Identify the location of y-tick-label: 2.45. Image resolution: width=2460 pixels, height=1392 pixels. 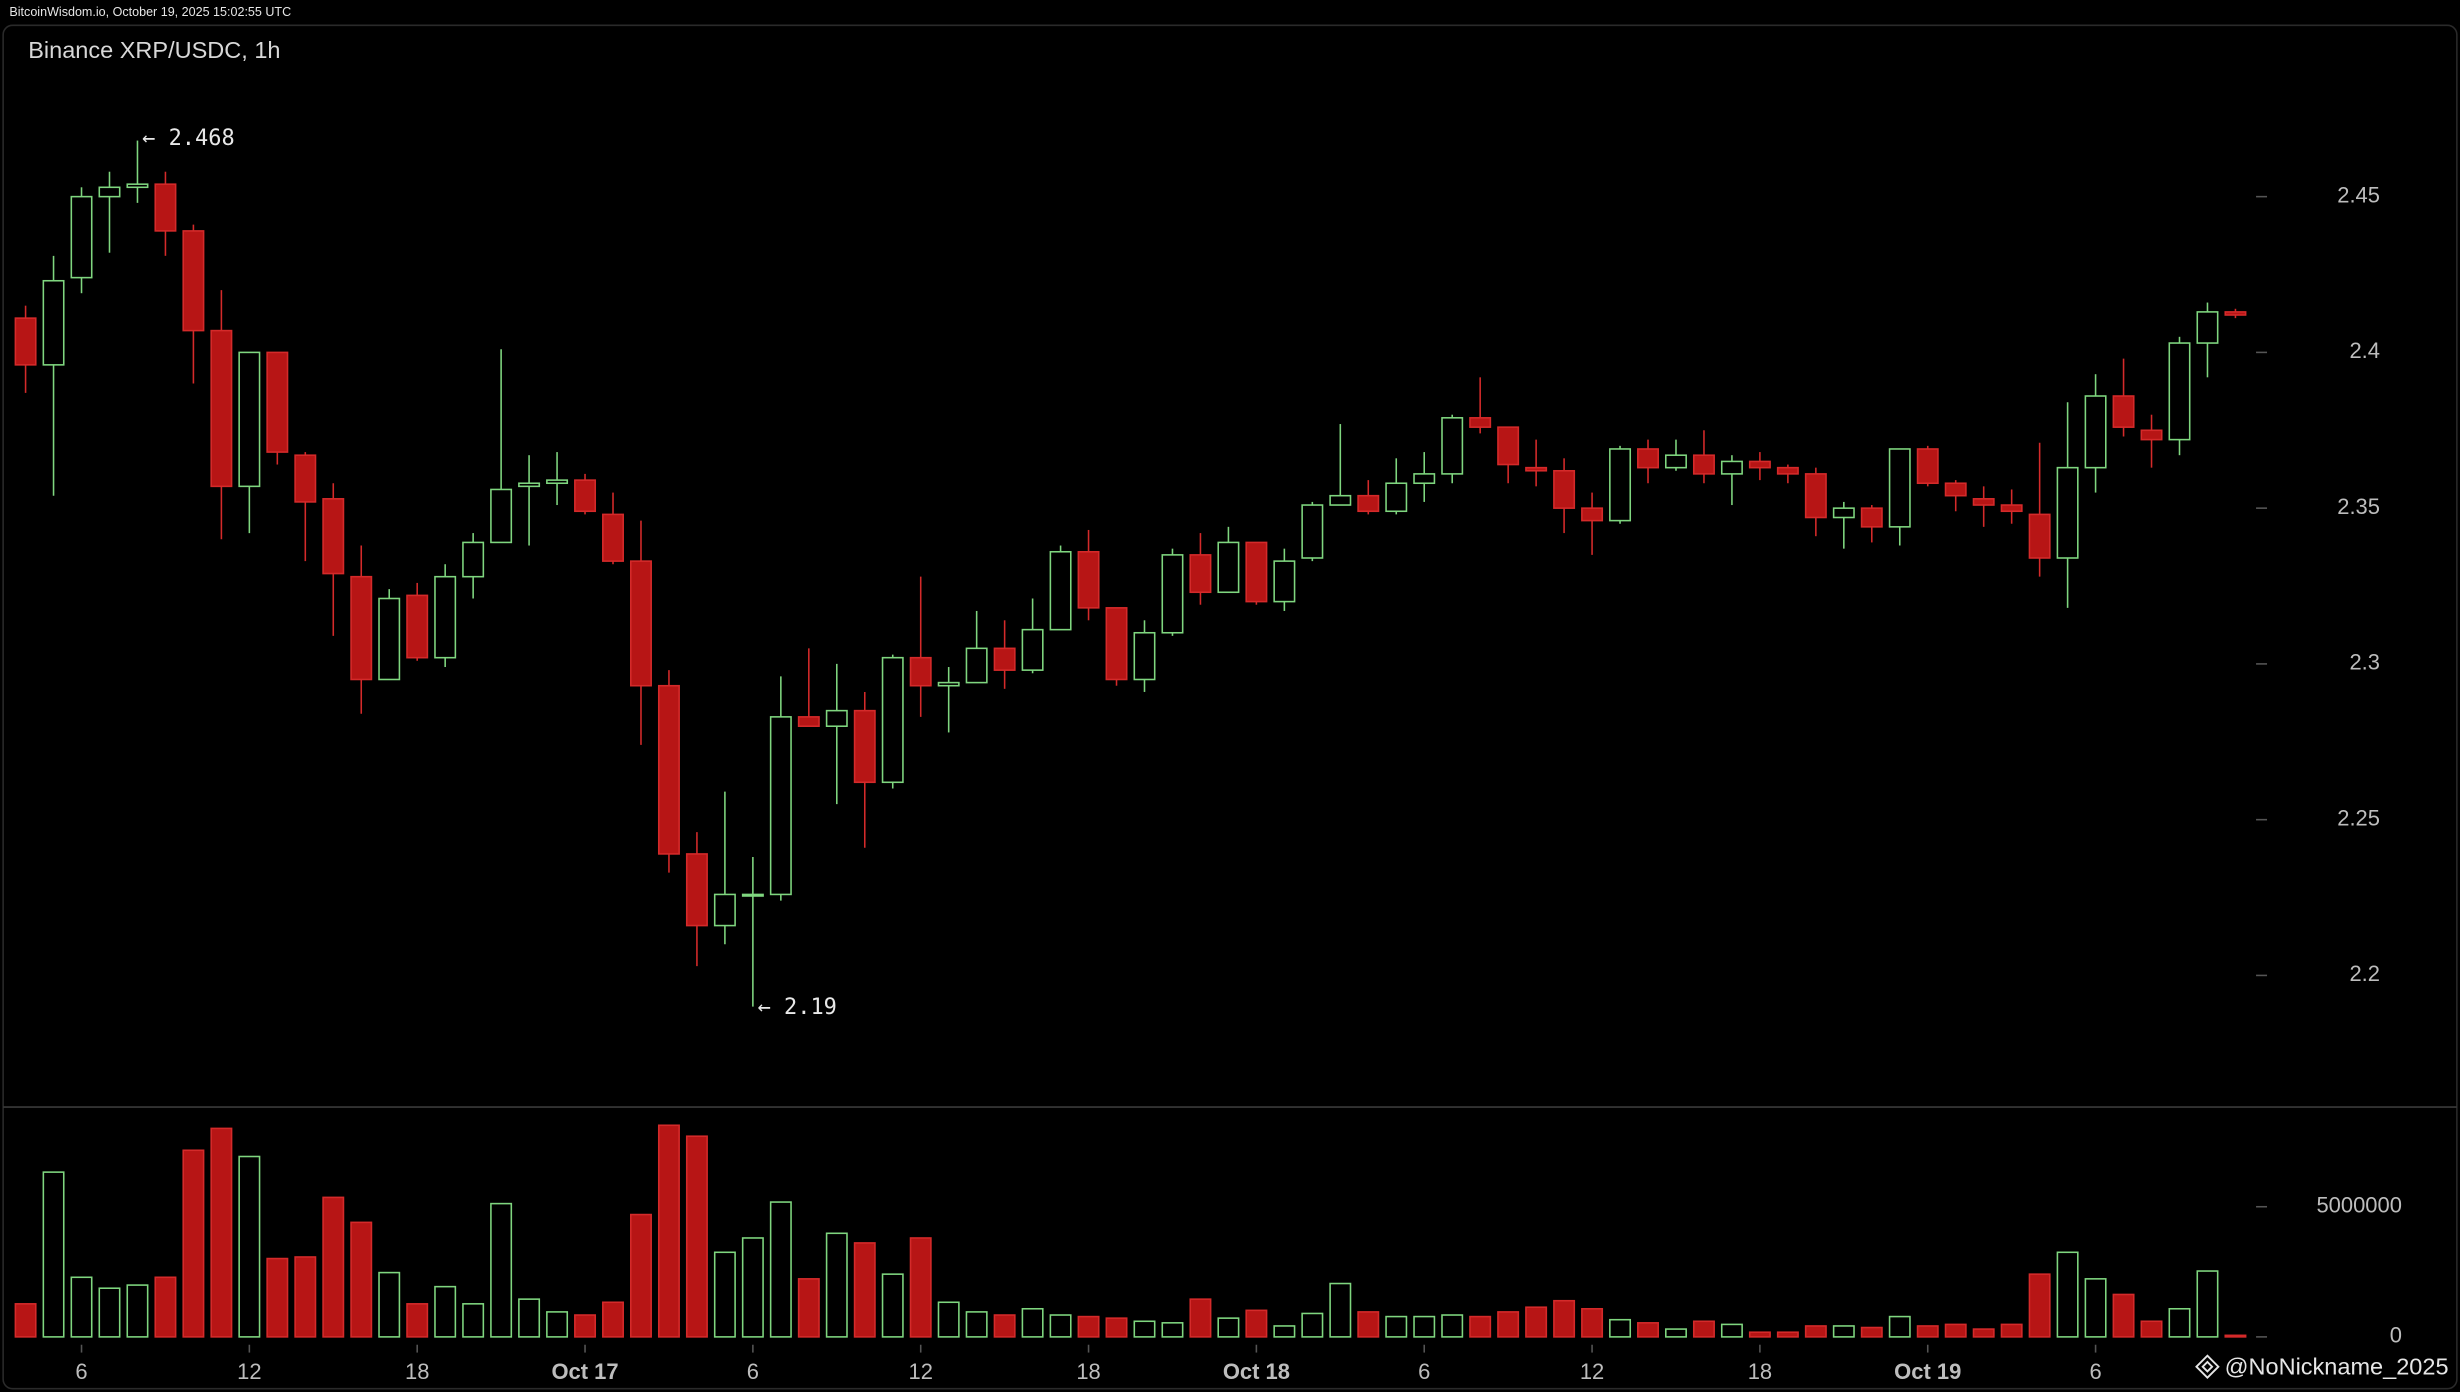
(2358, 194).